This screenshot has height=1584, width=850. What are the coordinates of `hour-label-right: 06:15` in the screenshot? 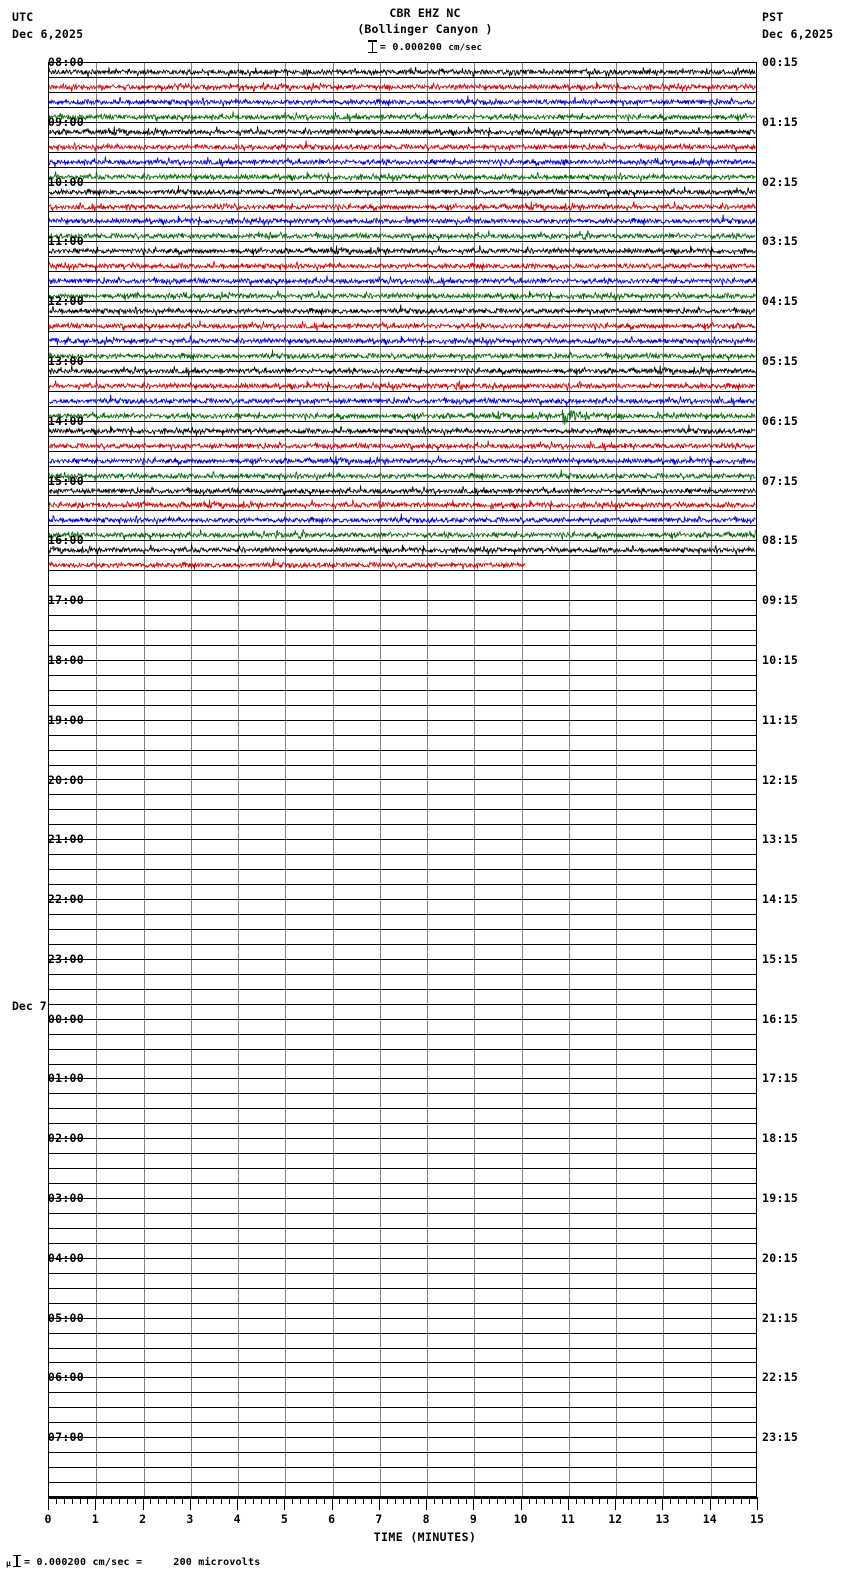 It's located at (780, 420).